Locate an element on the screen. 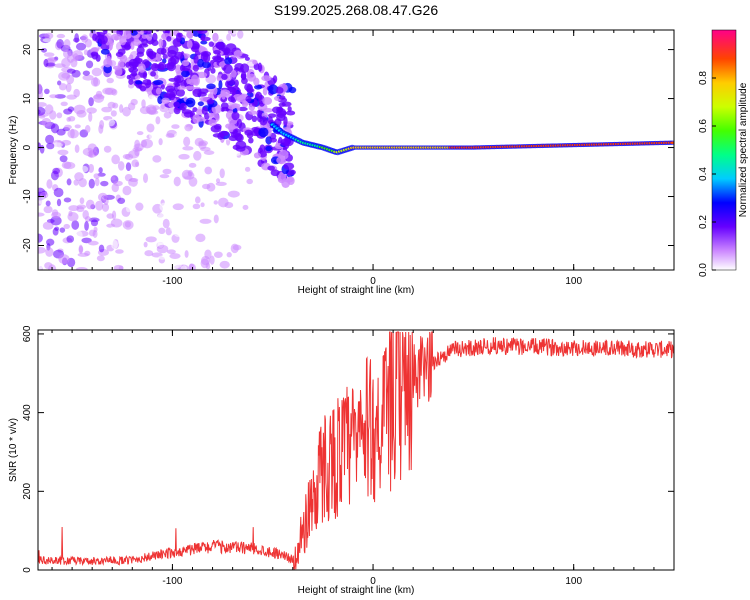 This screenshot has width=750, height=600. colorbar-tick-label: 0.8 is located at coordinates (703, 78).